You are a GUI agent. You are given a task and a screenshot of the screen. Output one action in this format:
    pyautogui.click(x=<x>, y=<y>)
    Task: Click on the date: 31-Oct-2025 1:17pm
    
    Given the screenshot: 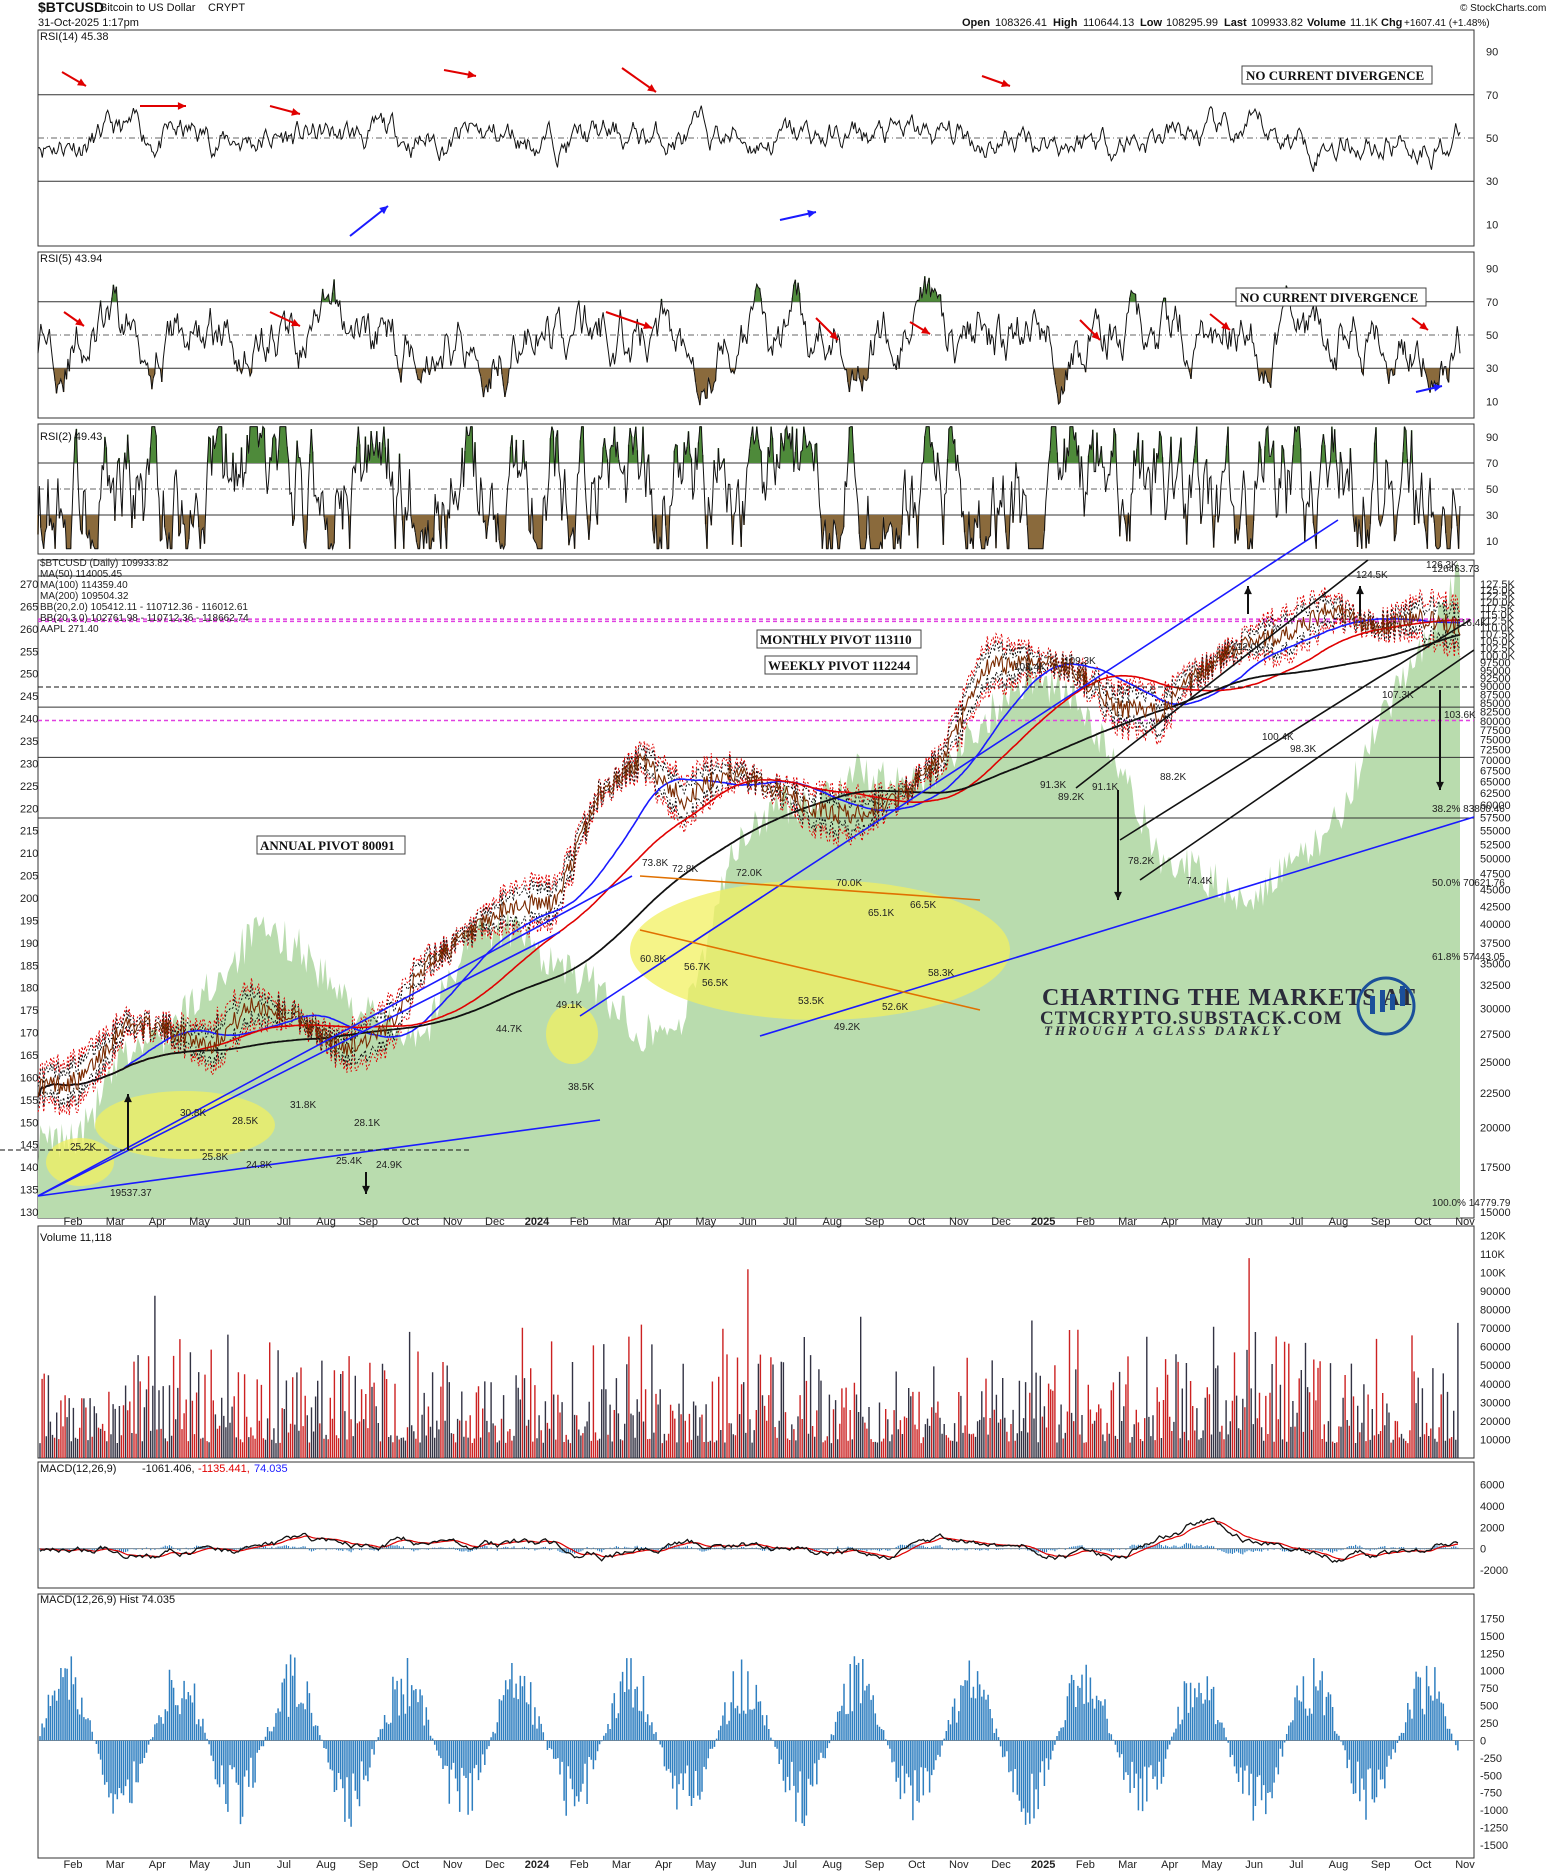 What is the action you would take?
    pyautogui.click(x=88, y=23)
    